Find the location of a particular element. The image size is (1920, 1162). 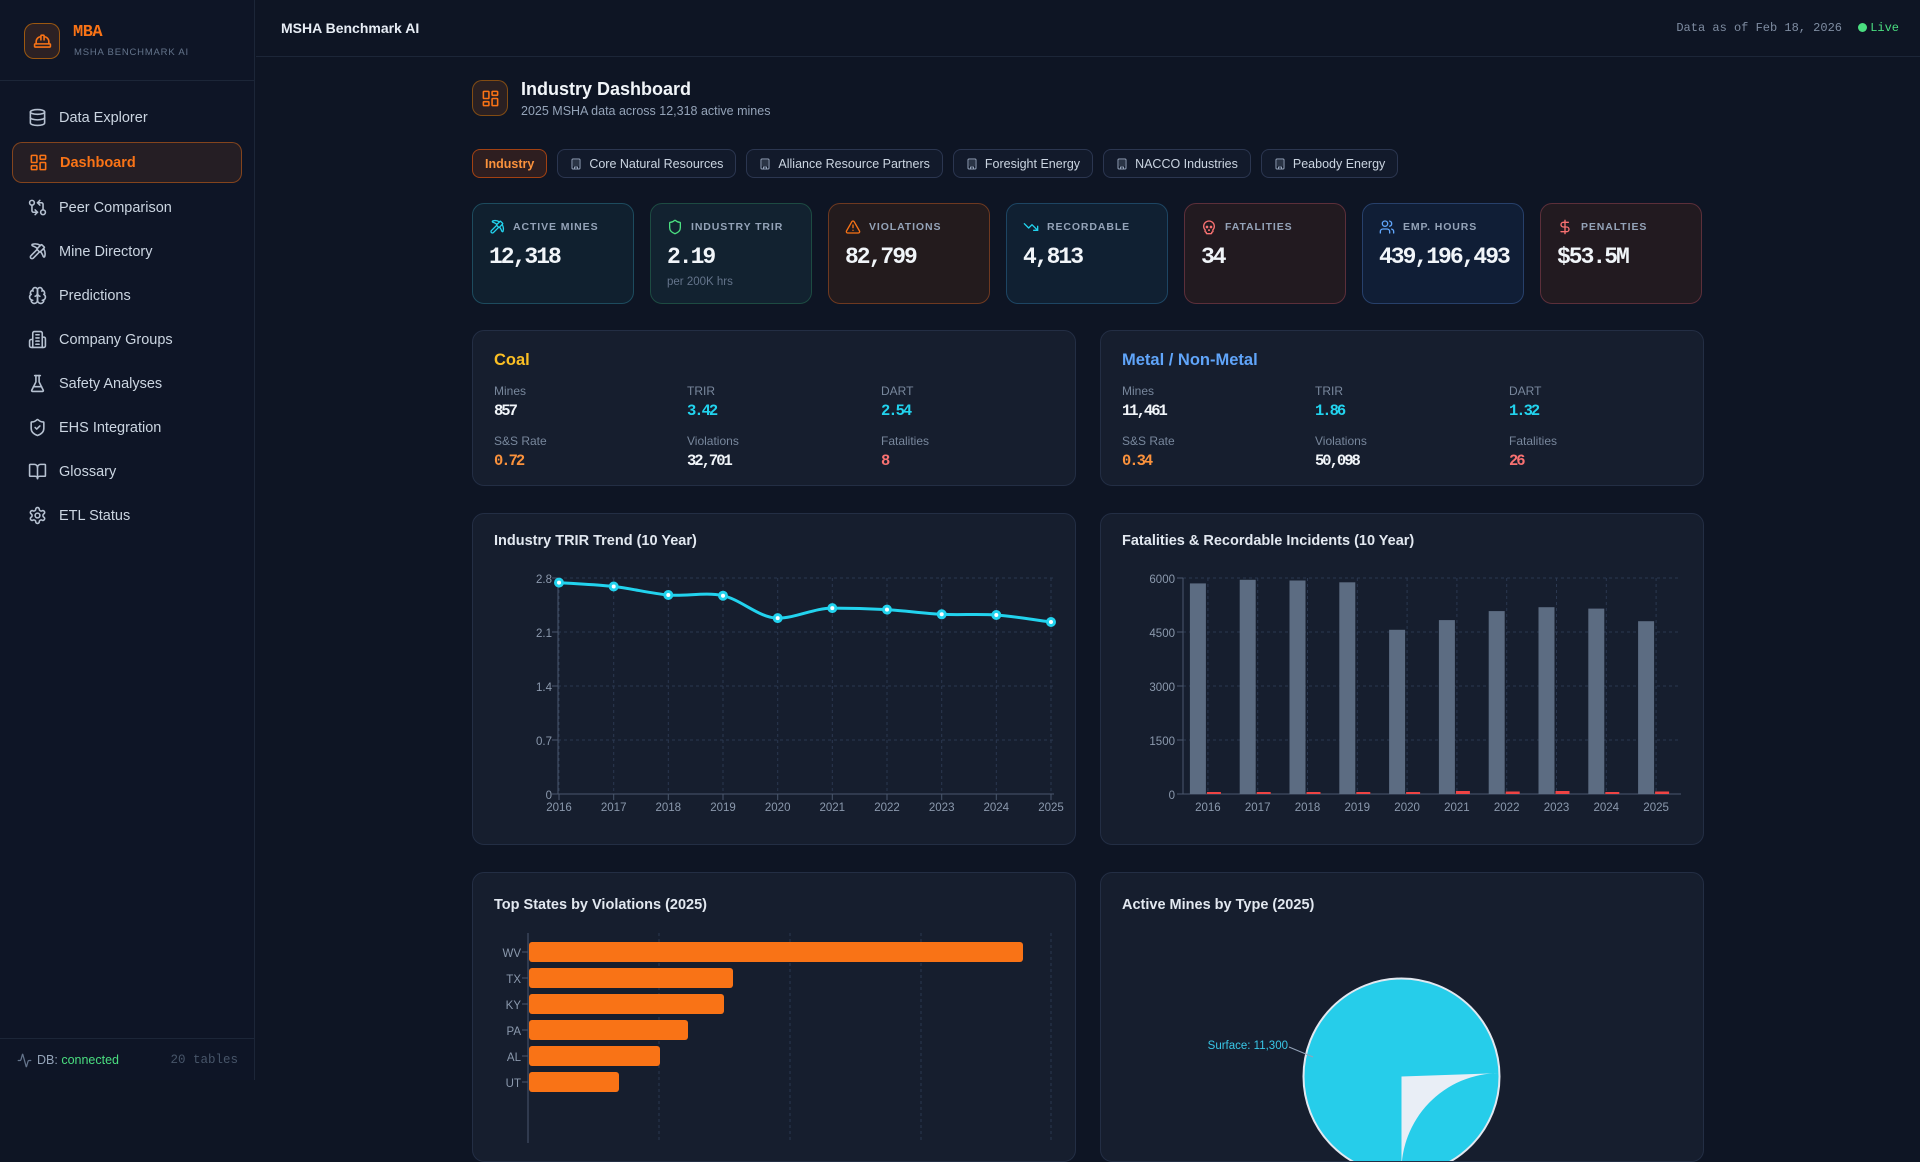

svg-text: KY is located at coordinates (514, 1006).